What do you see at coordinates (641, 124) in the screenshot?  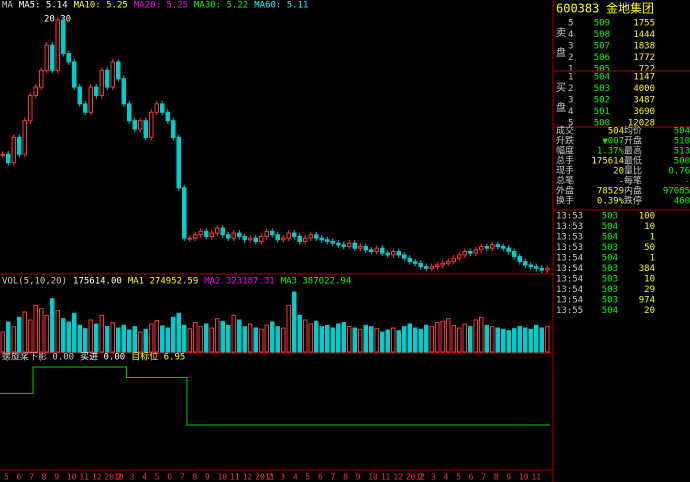 I see `book-volume: 12028` at bounding box center [641, 124].